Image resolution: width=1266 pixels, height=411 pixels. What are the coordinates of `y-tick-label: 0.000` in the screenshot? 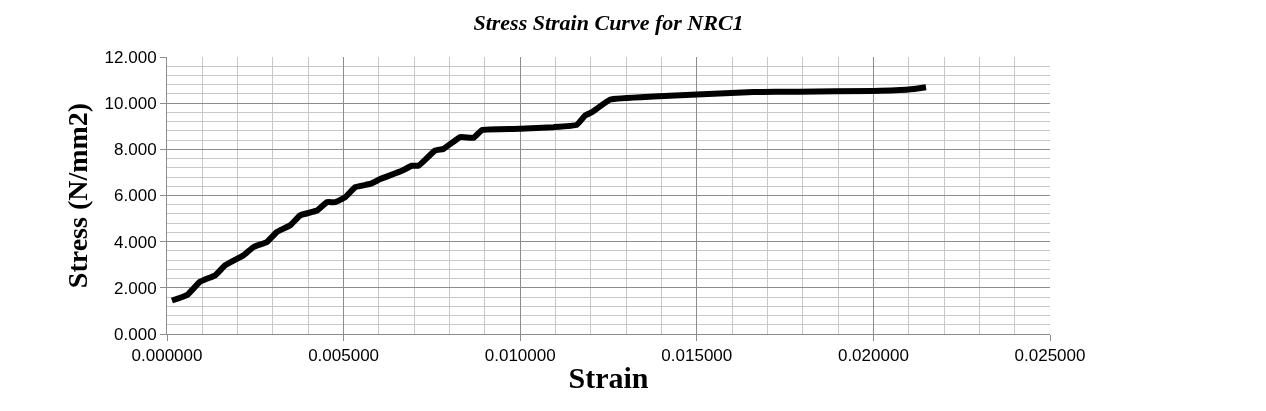 It's located at (135, 334).